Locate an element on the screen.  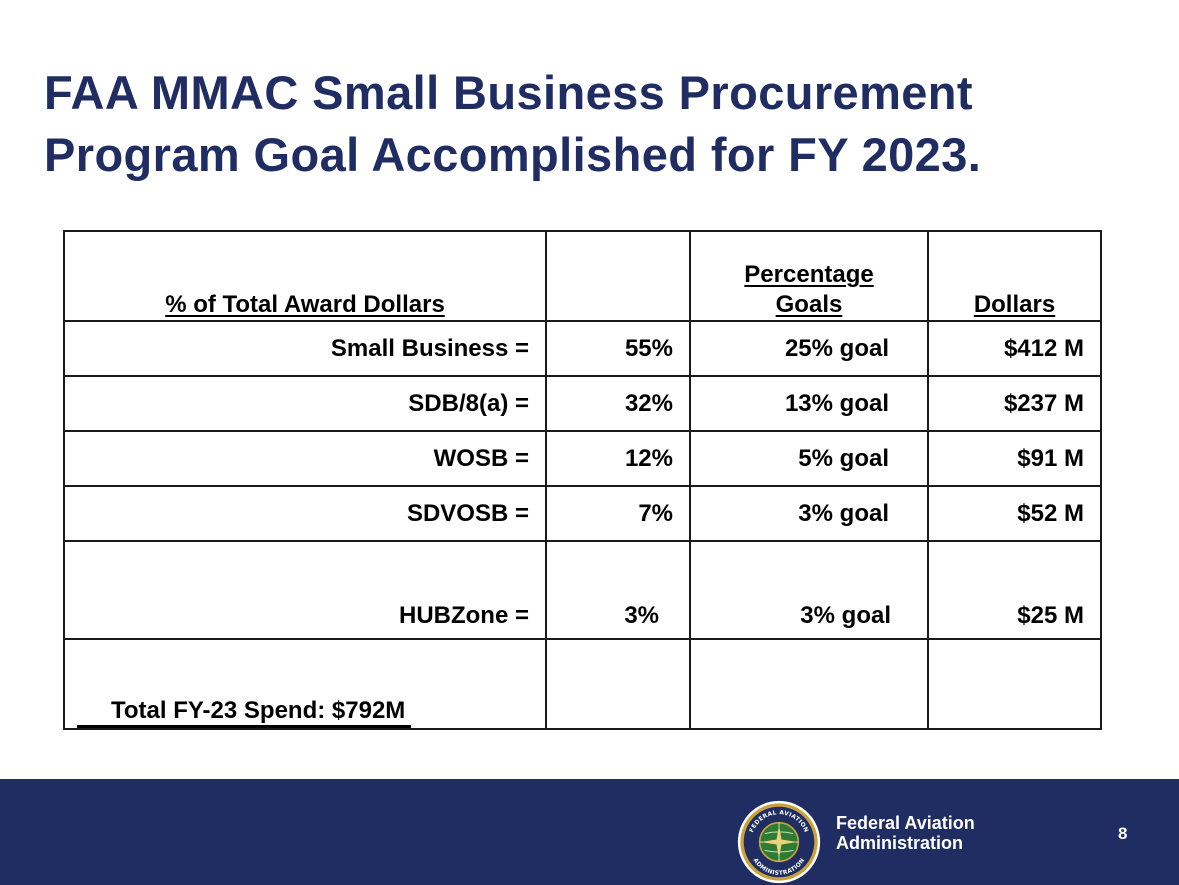
header-empty-cell is located at coordinates (618, 276).